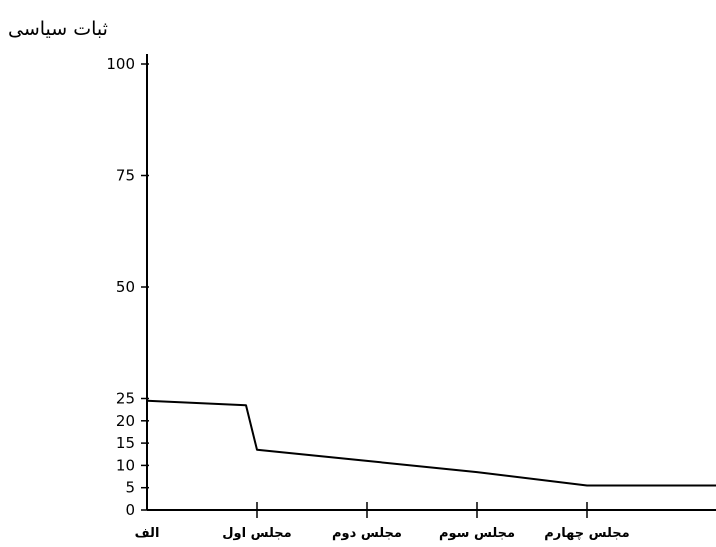 The width and height of the screenshot is (716, 547). What do you see at coordinates (130, 510) in the screenshot?
I see `y-tick-label: 0` at bounding box center [130, 510].